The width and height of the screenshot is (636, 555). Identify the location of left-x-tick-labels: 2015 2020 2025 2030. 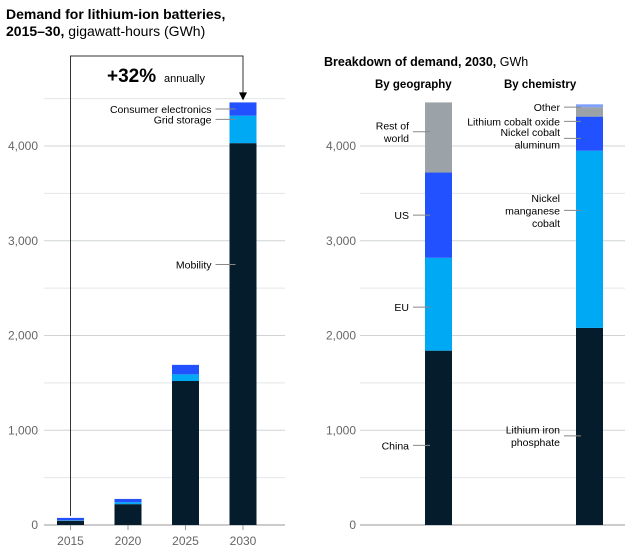
(157, 536).